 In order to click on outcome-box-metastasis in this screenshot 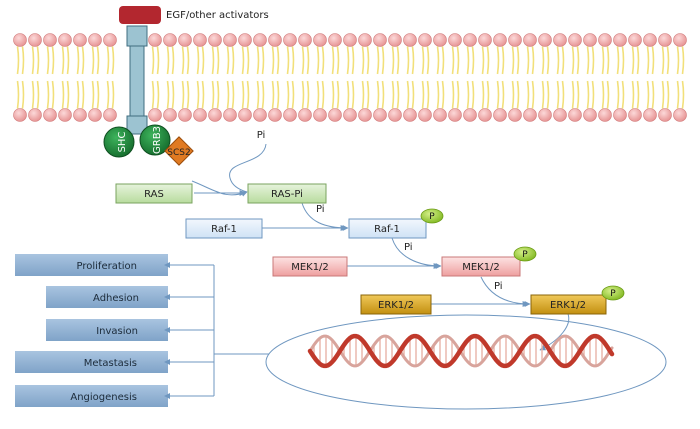, I will do `click(91, 362)`.